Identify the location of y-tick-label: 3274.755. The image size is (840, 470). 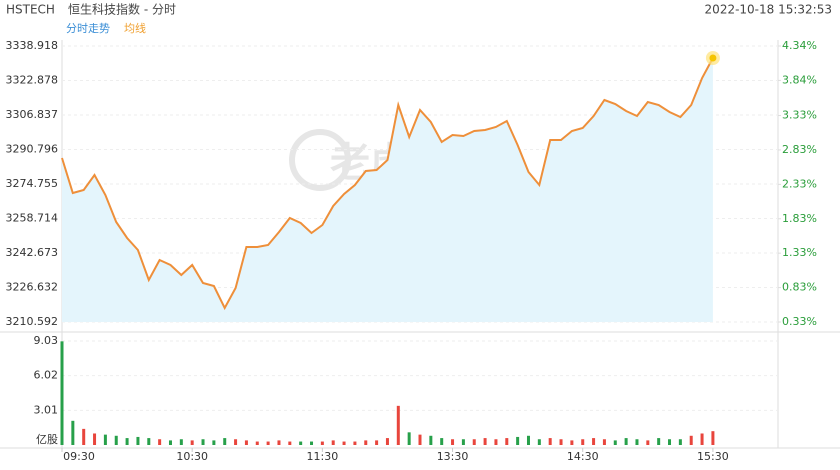
(32, 183).